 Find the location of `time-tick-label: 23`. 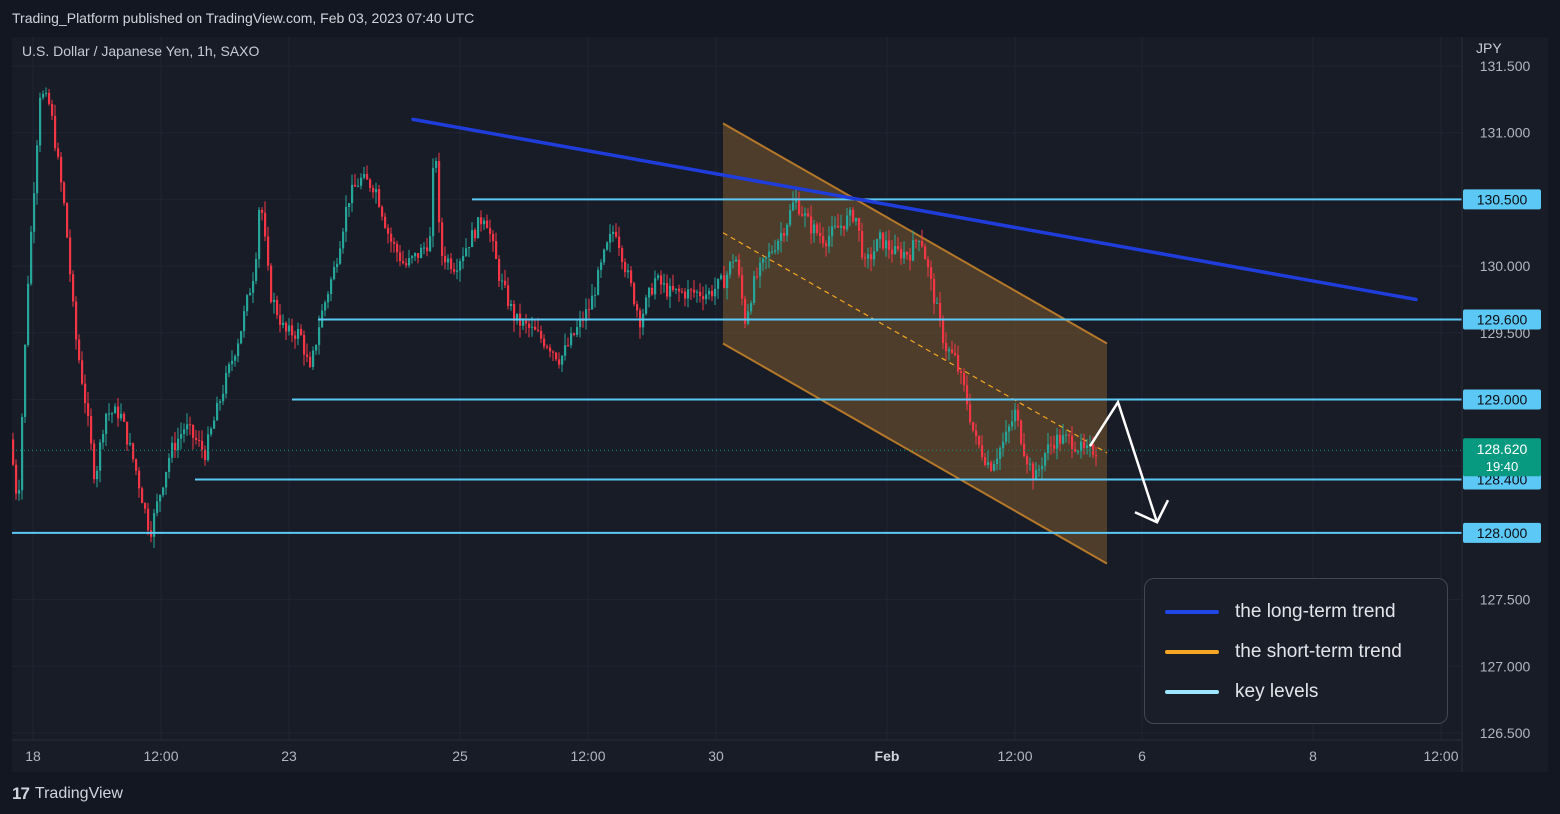

time-tick-label: 23 is located at coordinates (289, 756).